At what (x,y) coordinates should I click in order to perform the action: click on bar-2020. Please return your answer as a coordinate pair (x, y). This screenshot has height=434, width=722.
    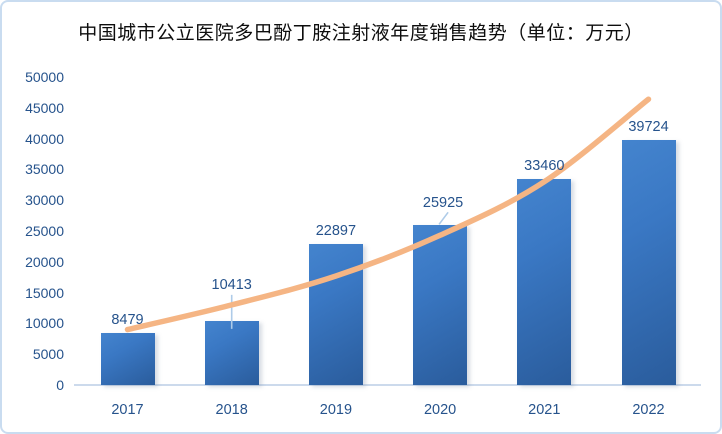
    Looking at the image, I should click on (440, 305).